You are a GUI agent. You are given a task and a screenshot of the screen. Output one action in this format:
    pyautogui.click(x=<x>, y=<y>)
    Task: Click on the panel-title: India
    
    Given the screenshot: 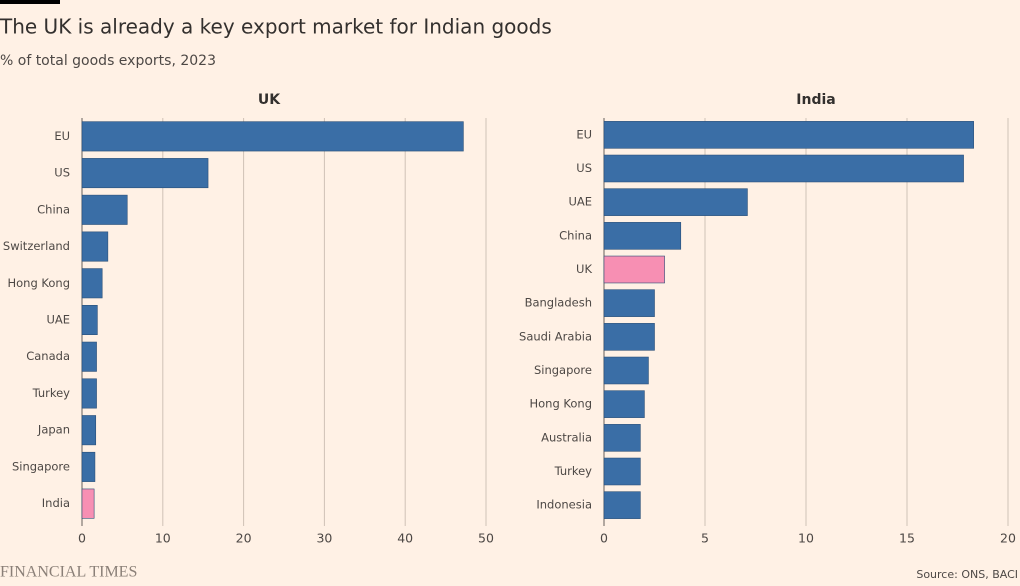 What is the action you would take?
    pyautogui.click(x=815, y=100)
    